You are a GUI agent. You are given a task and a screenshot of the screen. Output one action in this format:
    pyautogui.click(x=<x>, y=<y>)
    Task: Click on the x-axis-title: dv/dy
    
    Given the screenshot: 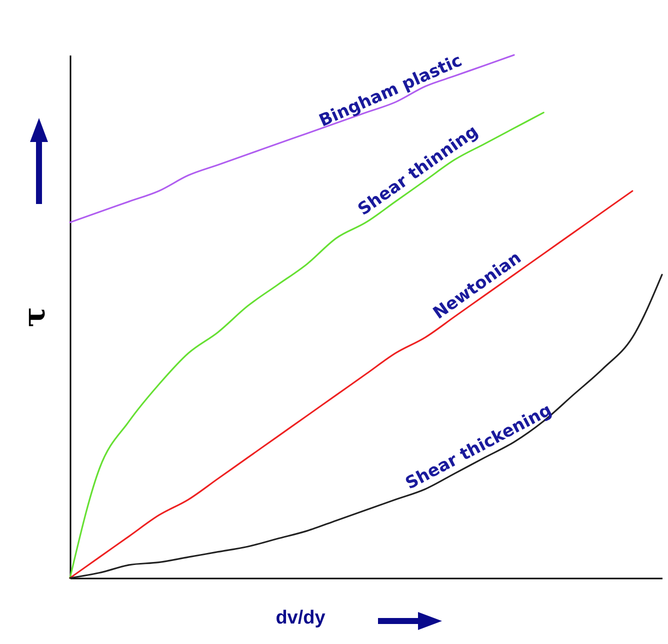 What is the action you would take?
    pyautogui.click(x=301, y=618)
    